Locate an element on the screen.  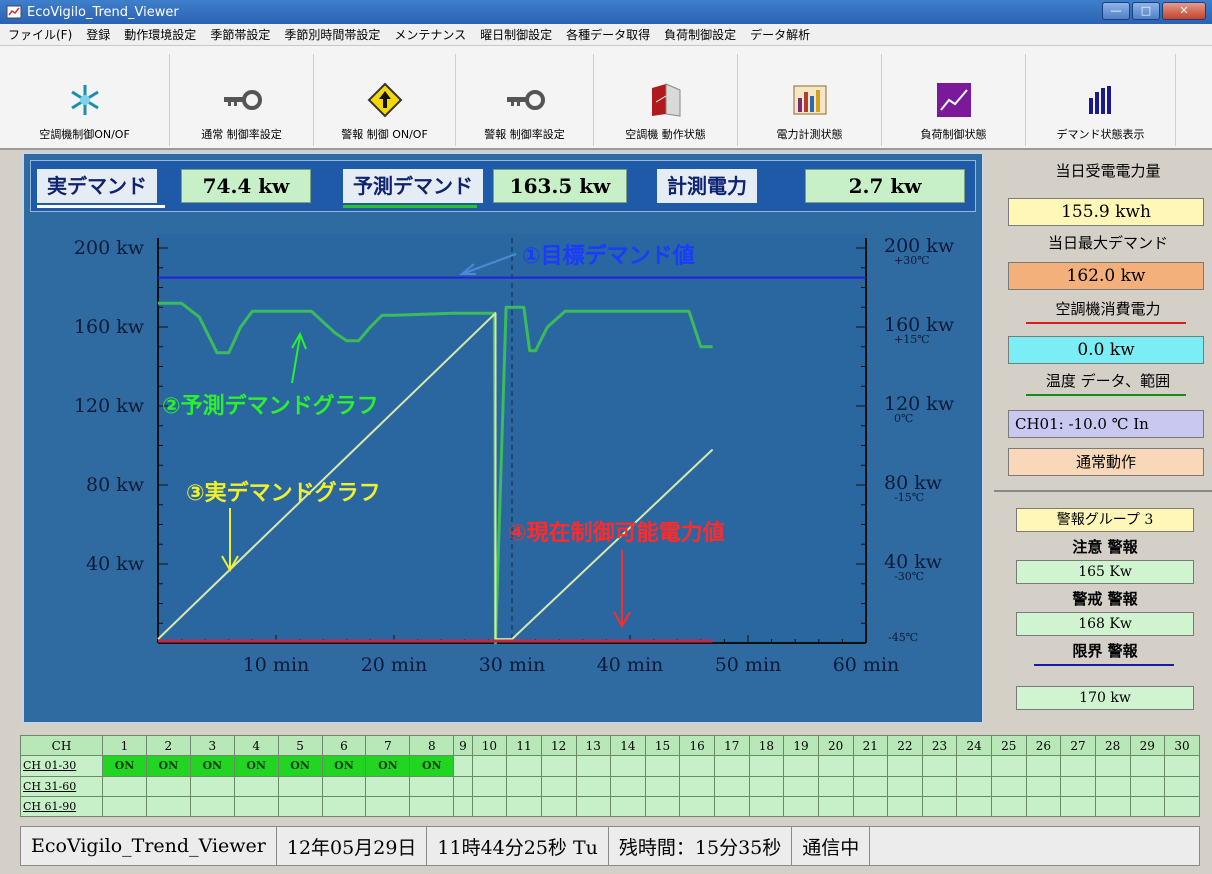
toolbar-normal-rate-button: 通常 制御率設定 is located at coordinates (242, 100).